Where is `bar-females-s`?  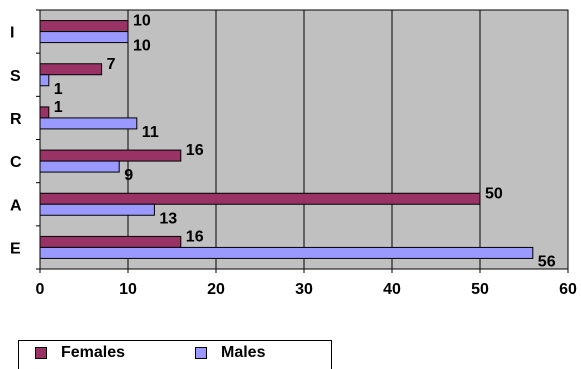 bar-females-s is located at coordinates (71, 69).